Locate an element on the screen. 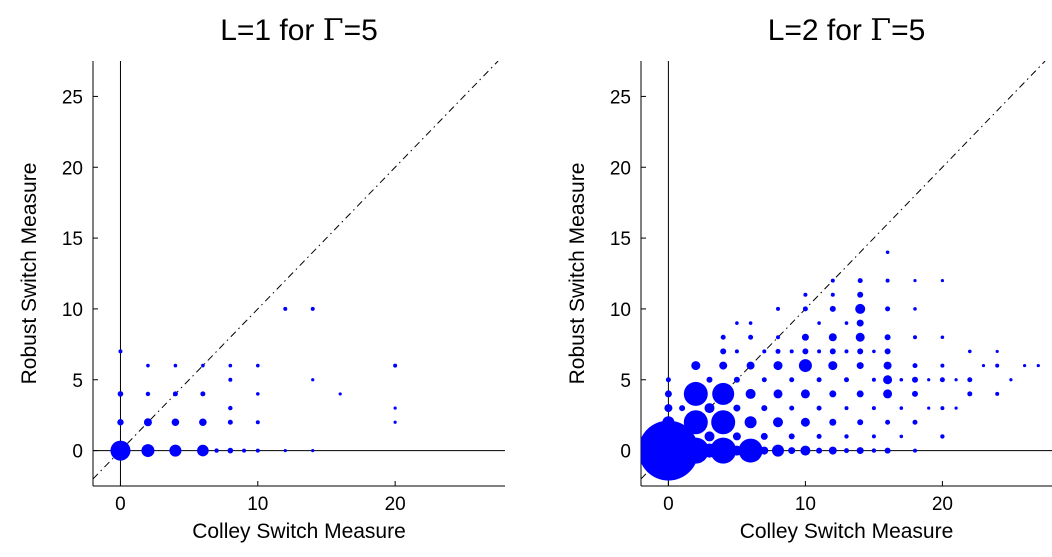 The image size is (1052, 557). chart-title: L=2 for Γ=5 is located at coordinates (847, 30).